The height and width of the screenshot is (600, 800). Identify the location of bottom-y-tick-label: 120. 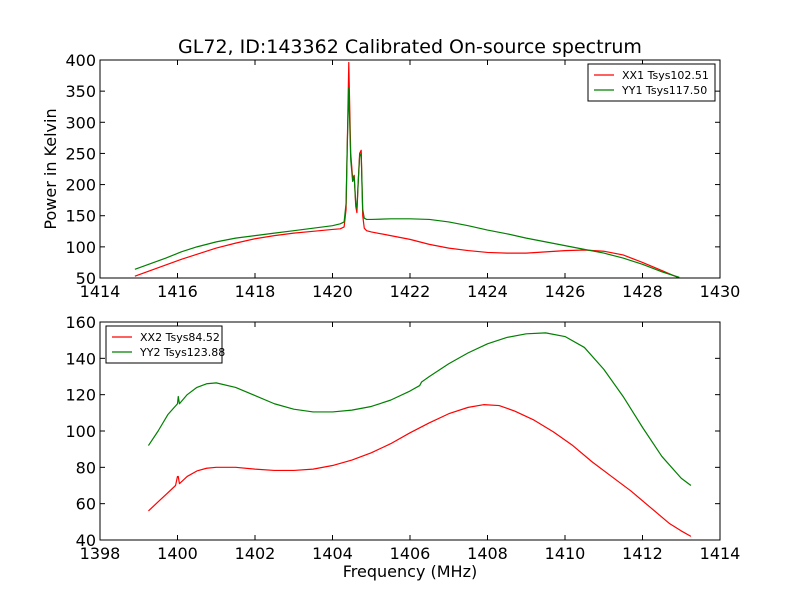
(80, 395).